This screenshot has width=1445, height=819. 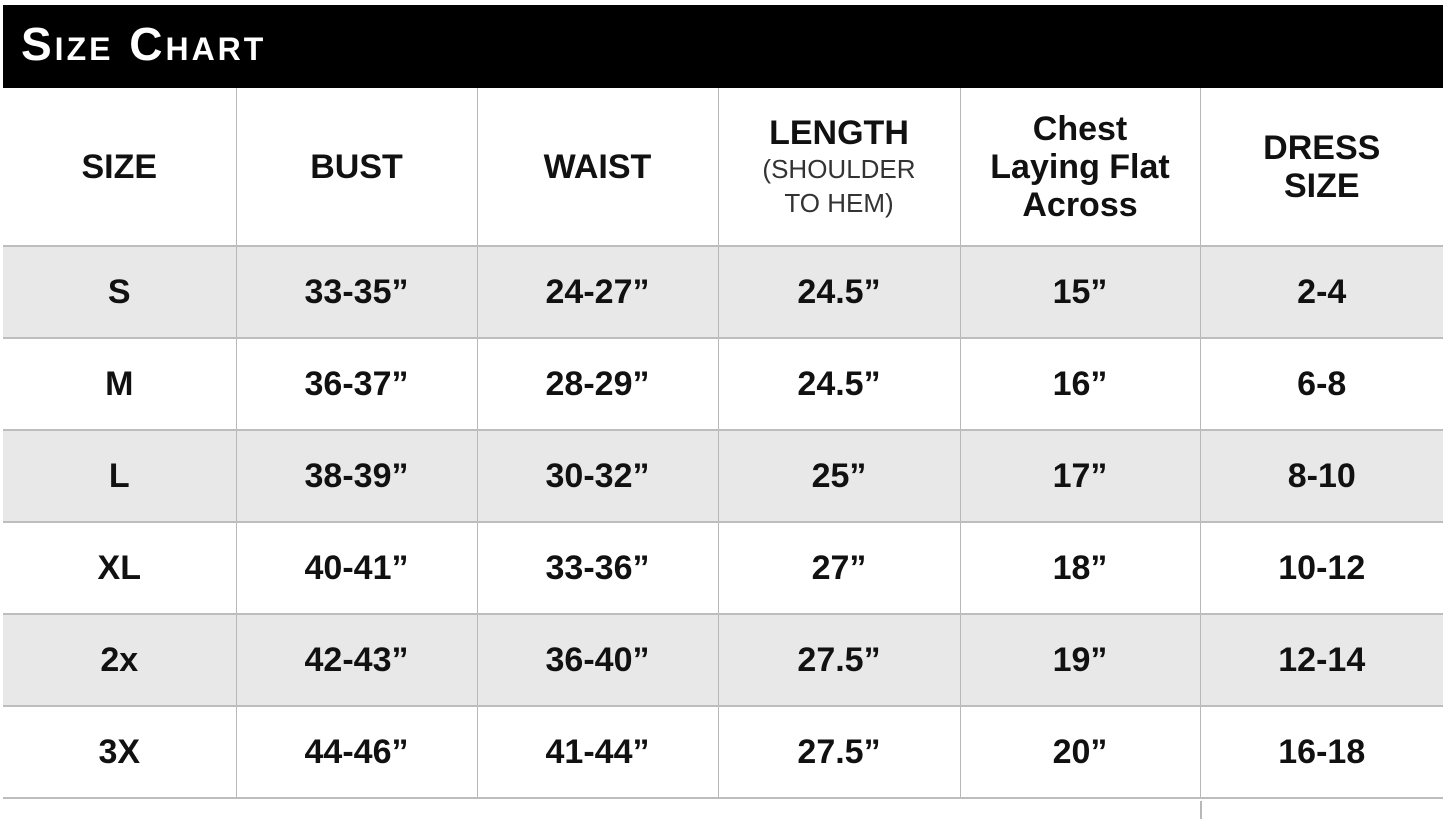 I want to click on header-label: WAIST, so click(x=597, y=166).